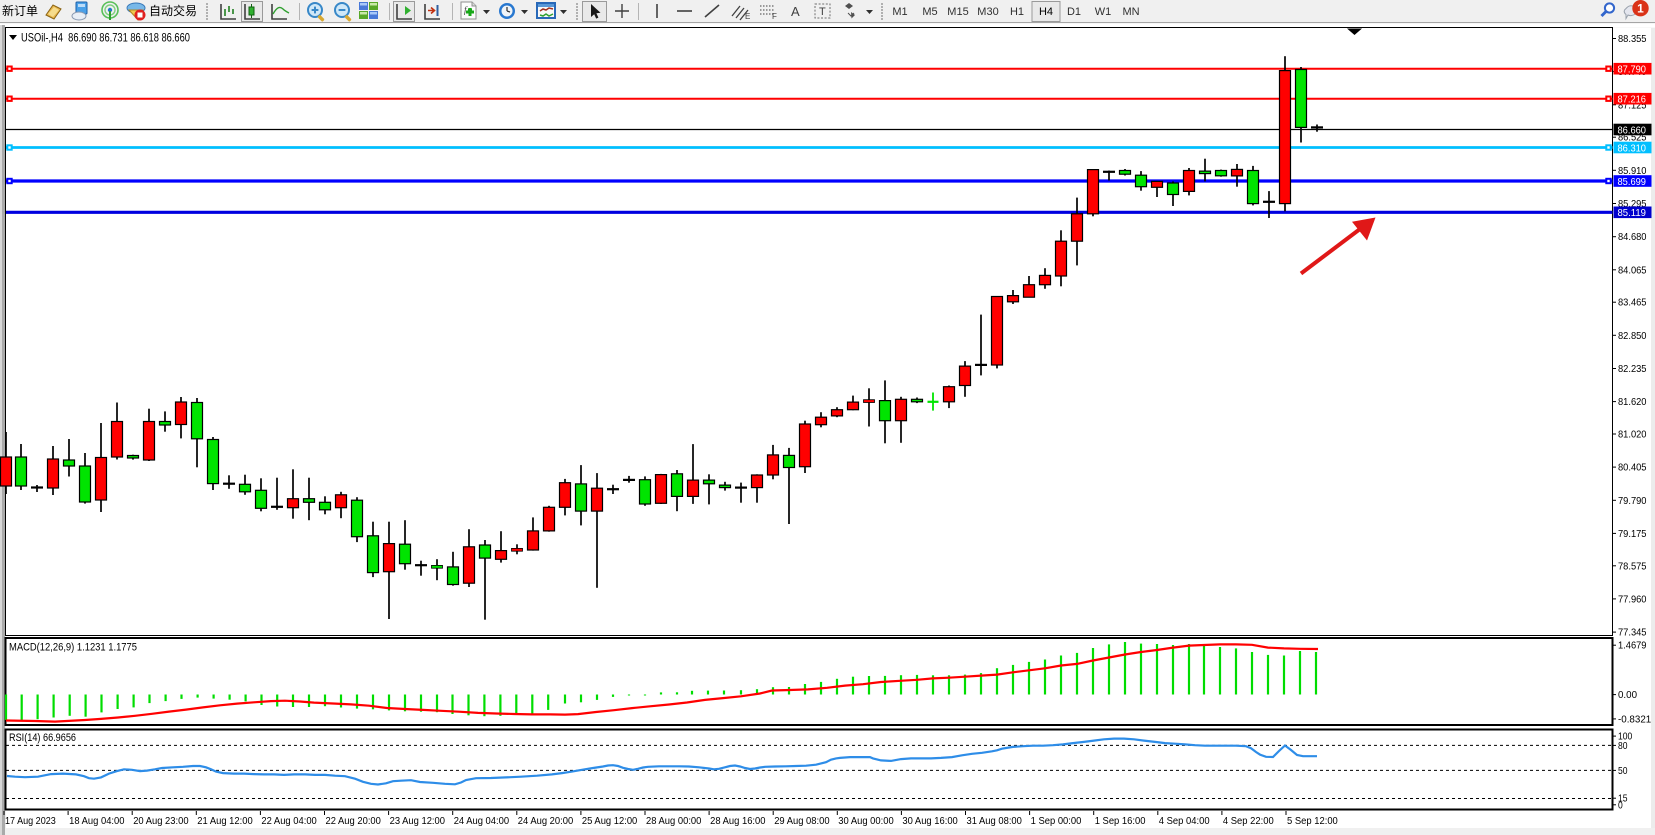  Describe the element at coordinates (354, 821) in the screenshot. I see `svg-text: 22 Aug 20:00` at that location.